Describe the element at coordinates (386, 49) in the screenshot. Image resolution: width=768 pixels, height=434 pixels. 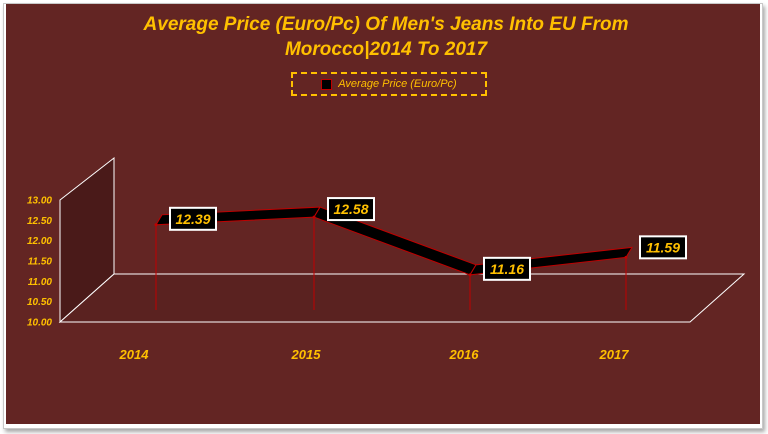
I see `chart-title-line-2: Morocco|2014 To 2017` at that location.